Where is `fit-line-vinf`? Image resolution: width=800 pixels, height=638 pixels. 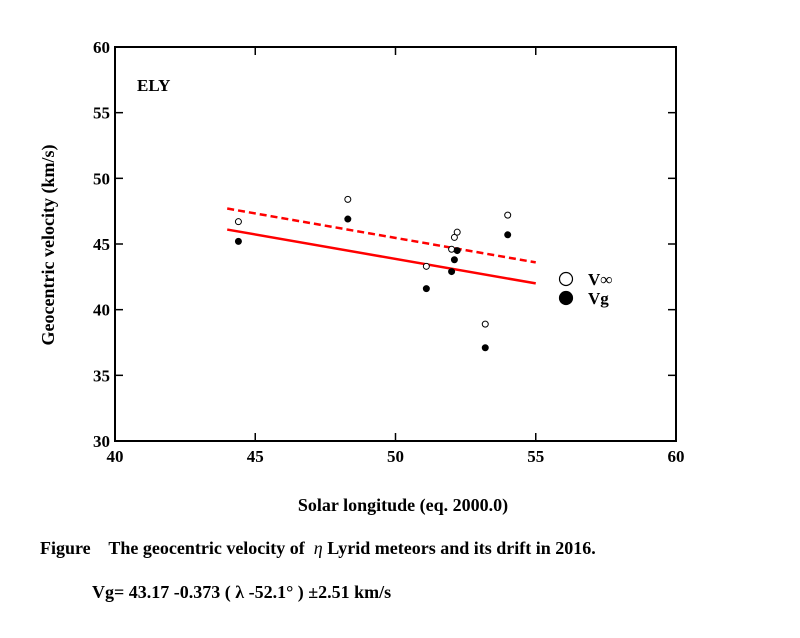 fit-line-vinf is located at coordinates (381, 235).